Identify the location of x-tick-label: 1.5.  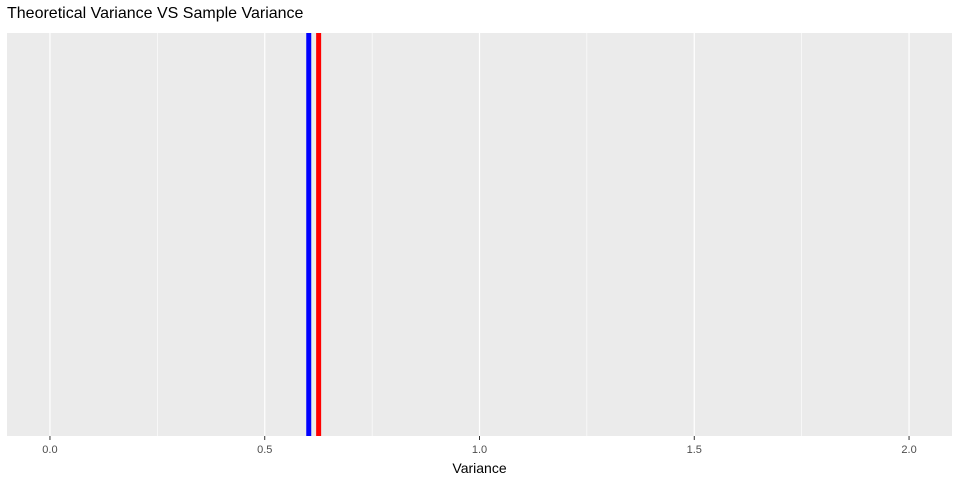
(694, 450).